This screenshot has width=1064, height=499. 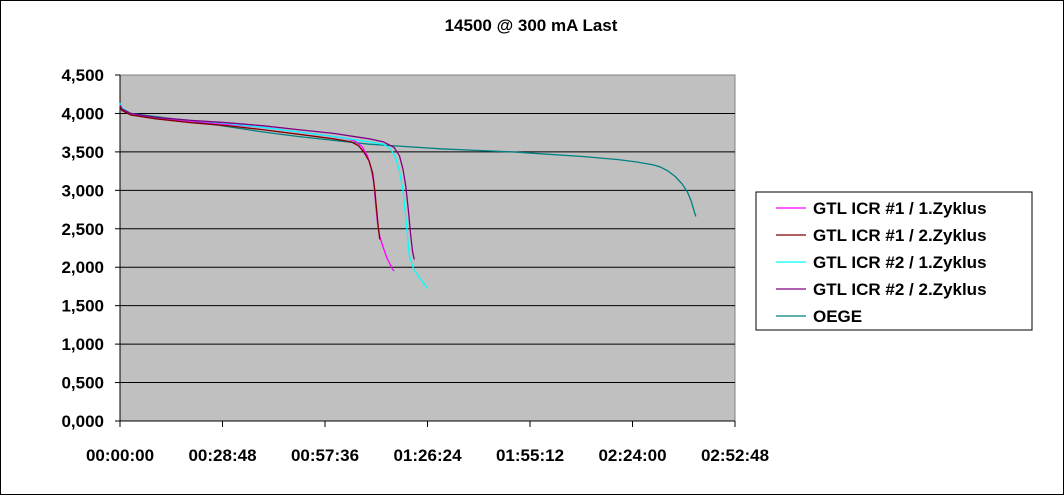 I want to click on y-tick-label: 4,000, so click(x=82, y=113).